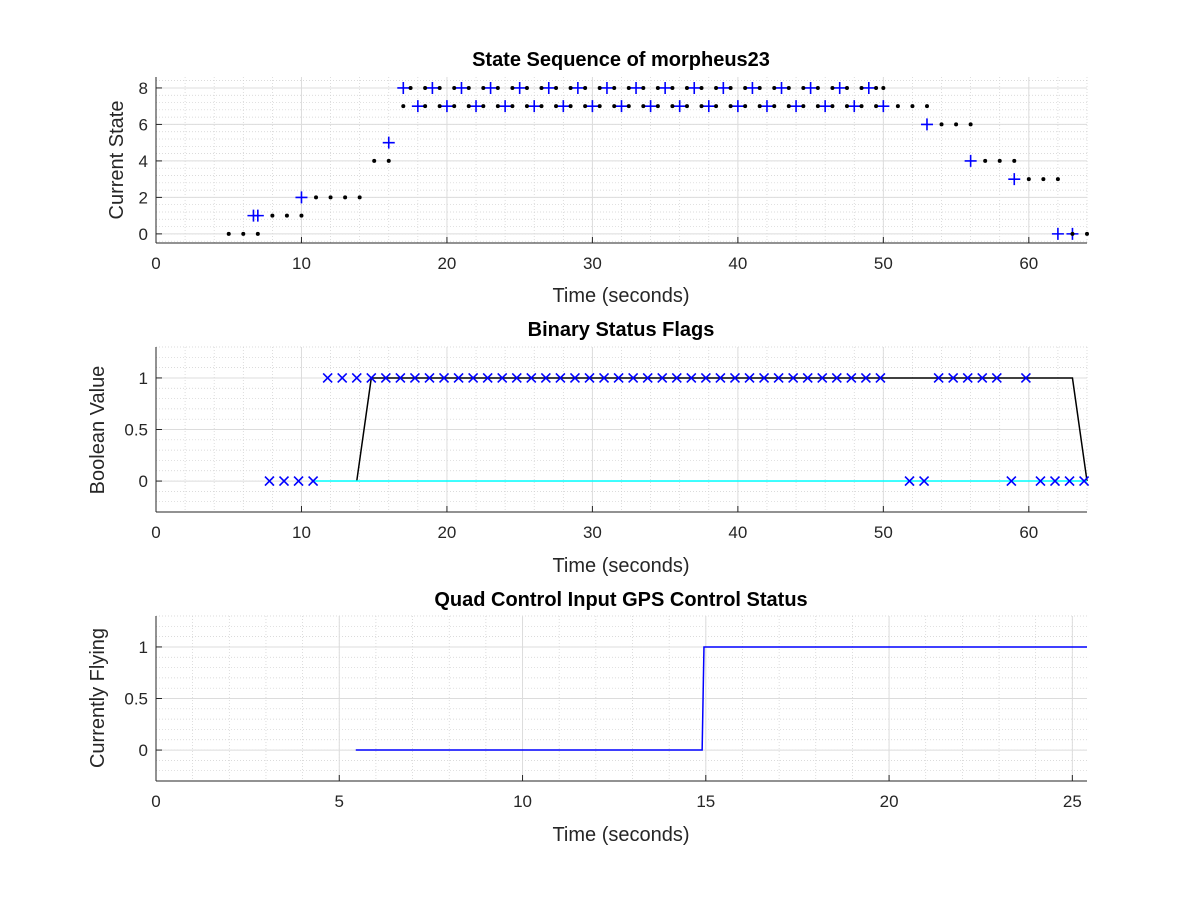 This screenshot has height=900, width=1200. I want to click on x-tick-label: 20, so click(889, 801).